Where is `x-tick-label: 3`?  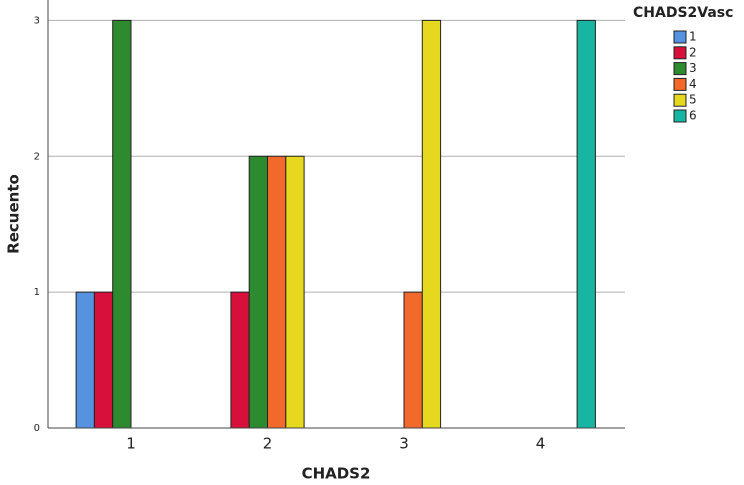
x-tick-label: 3 is located at coordinates (404, 444).